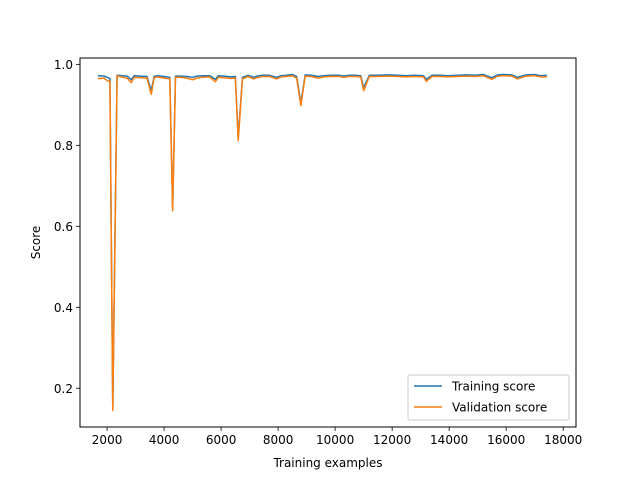  I want to click on x-tick-label: 8000, so click(278, 440).